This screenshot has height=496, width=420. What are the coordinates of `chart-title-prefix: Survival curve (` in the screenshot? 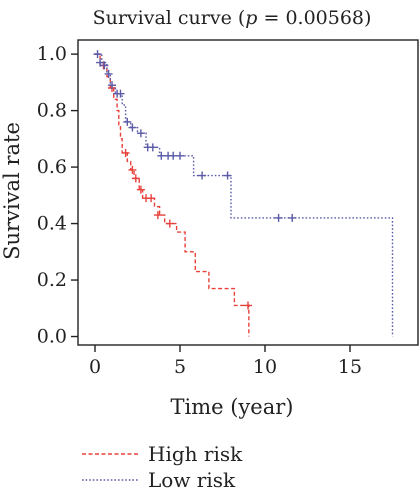 It's located at (169, 18).